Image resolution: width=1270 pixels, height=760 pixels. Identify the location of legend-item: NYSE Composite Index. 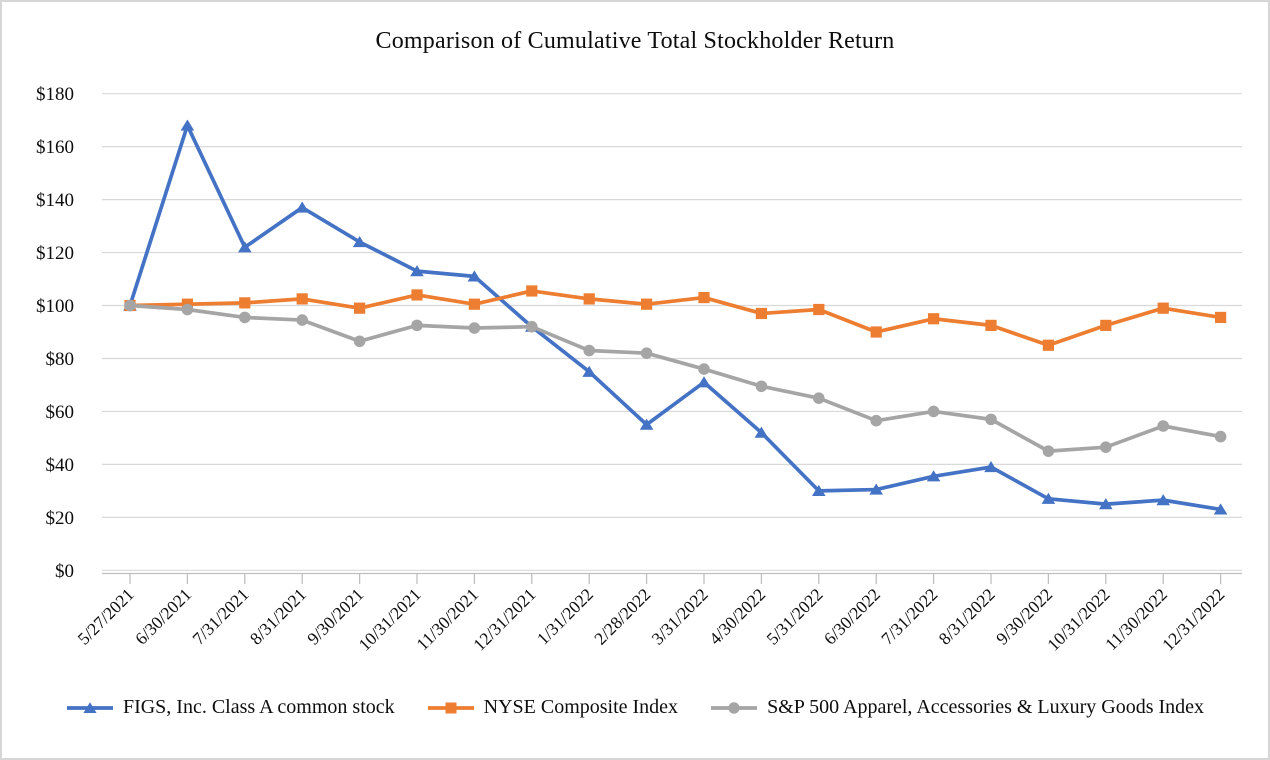
(552, 707).